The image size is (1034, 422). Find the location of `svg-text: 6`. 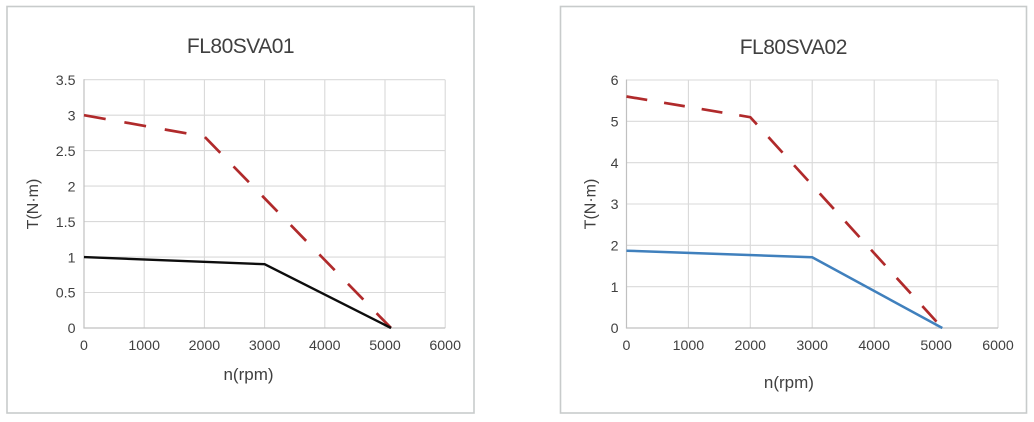

svg-text: 6 is located at coordinates (615, 81).